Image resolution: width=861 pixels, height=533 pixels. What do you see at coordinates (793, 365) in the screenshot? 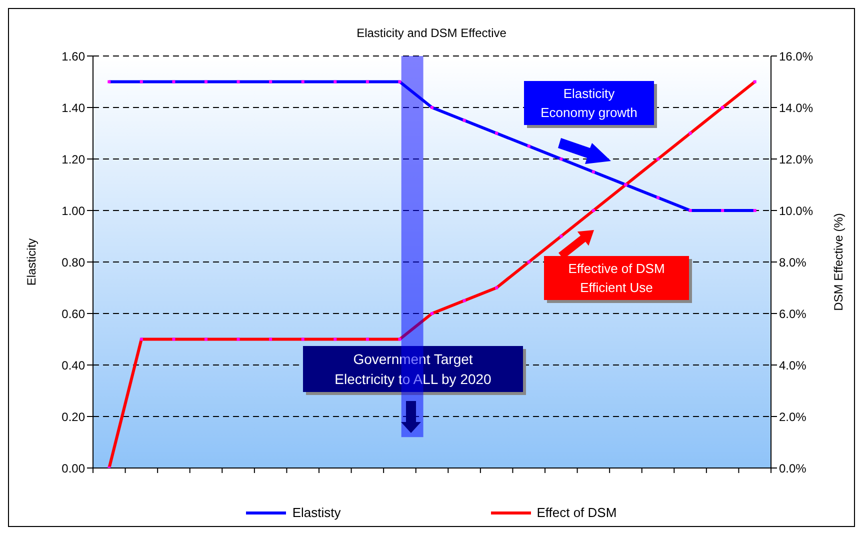
I see `y2-tick-label: 4.0%` at bounding box center [793, 365].